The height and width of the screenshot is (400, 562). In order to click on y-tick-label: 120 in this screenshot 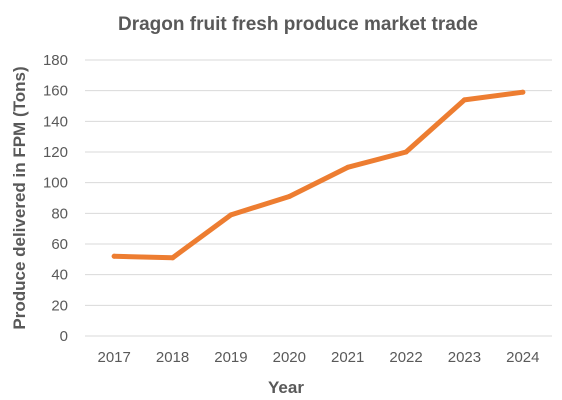, I will do `click(55, 152)`.